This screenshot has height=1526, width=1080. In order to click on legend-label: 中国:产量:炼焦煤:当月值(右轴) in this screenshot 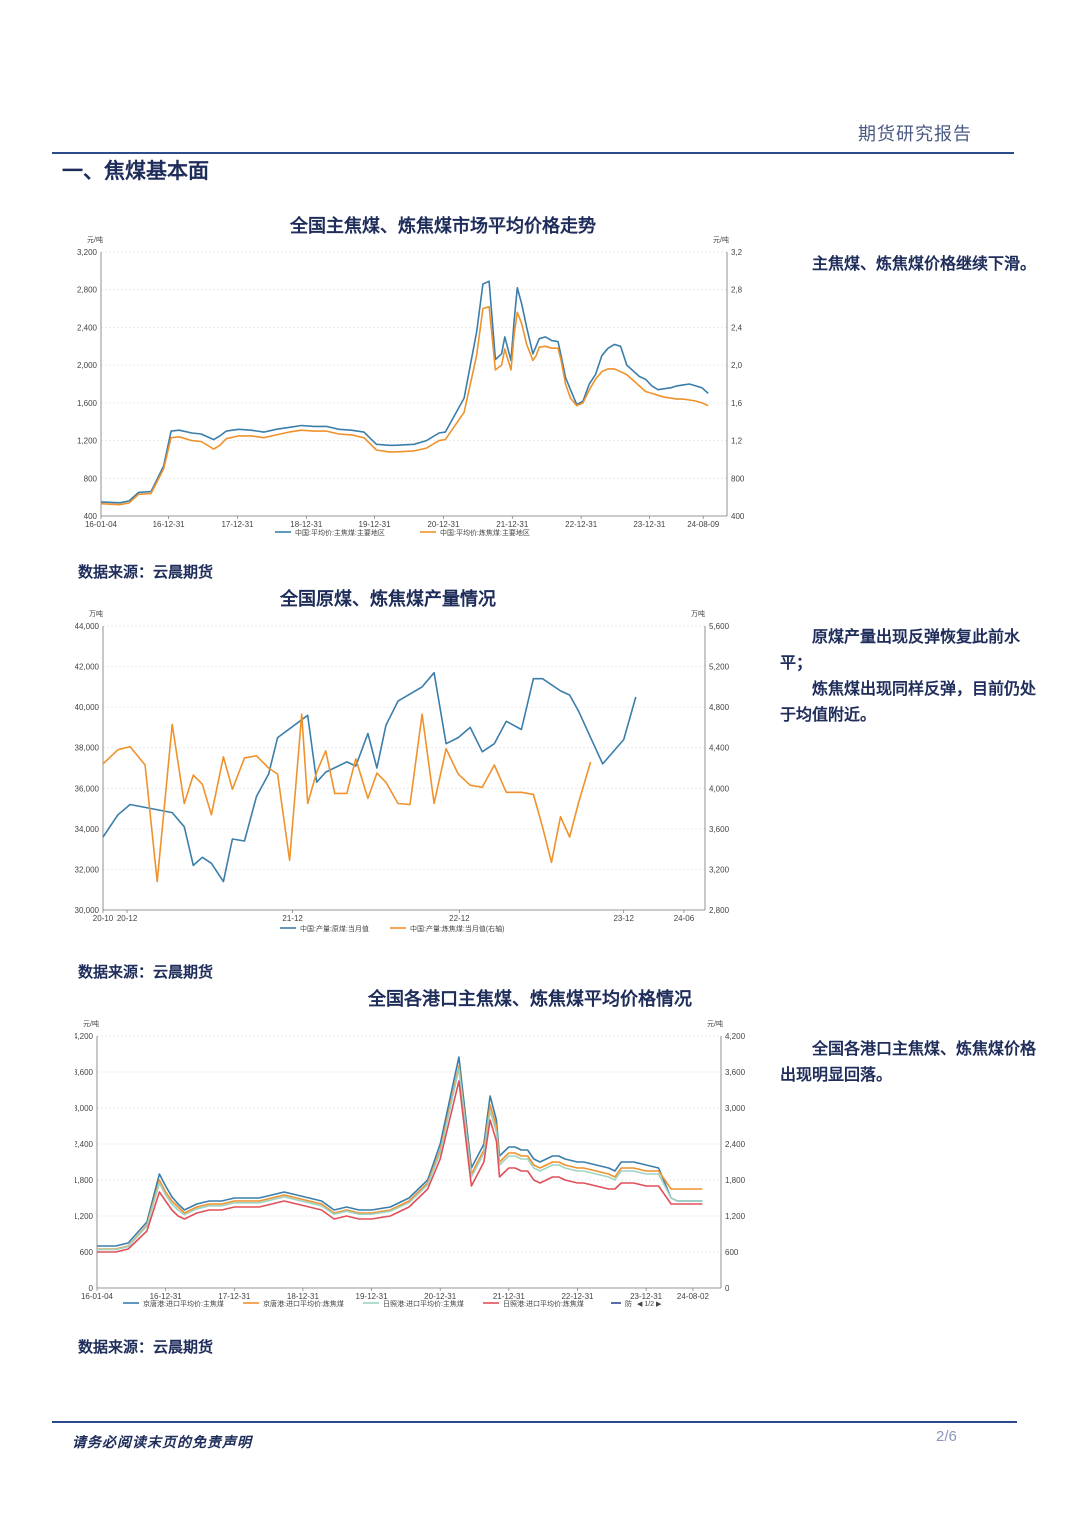, I will do `click(457, 928)`.